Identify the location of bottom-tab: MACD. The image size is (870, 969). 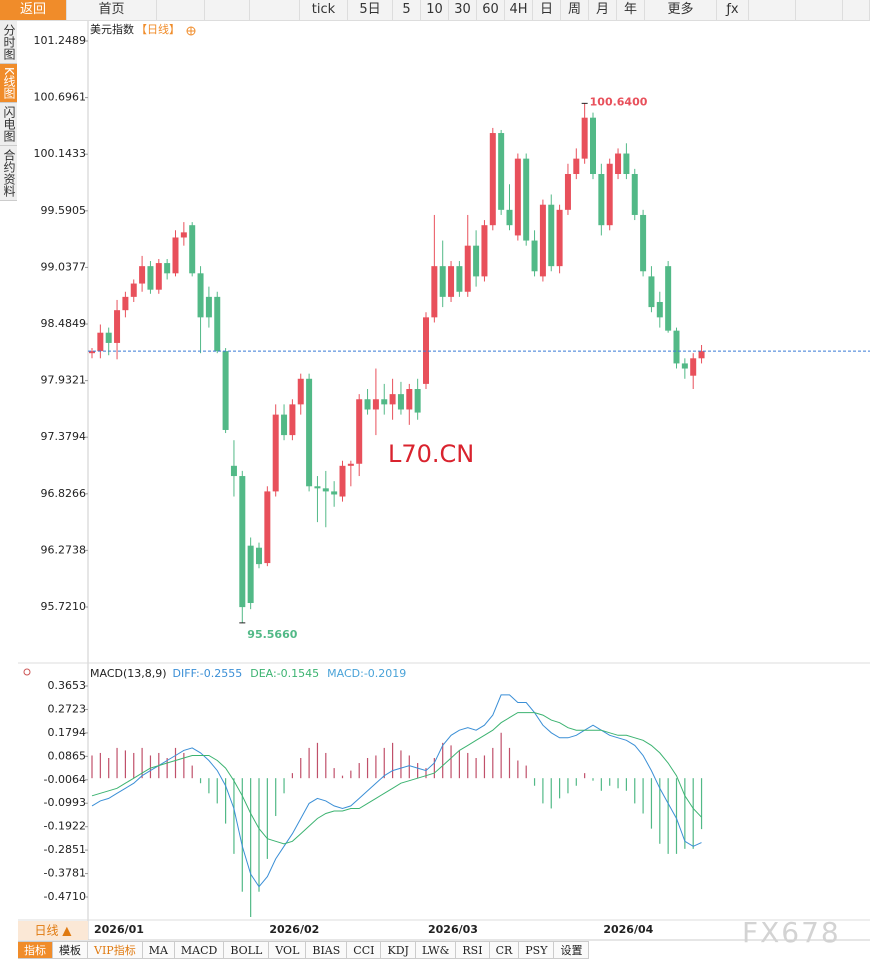
(199, 950).